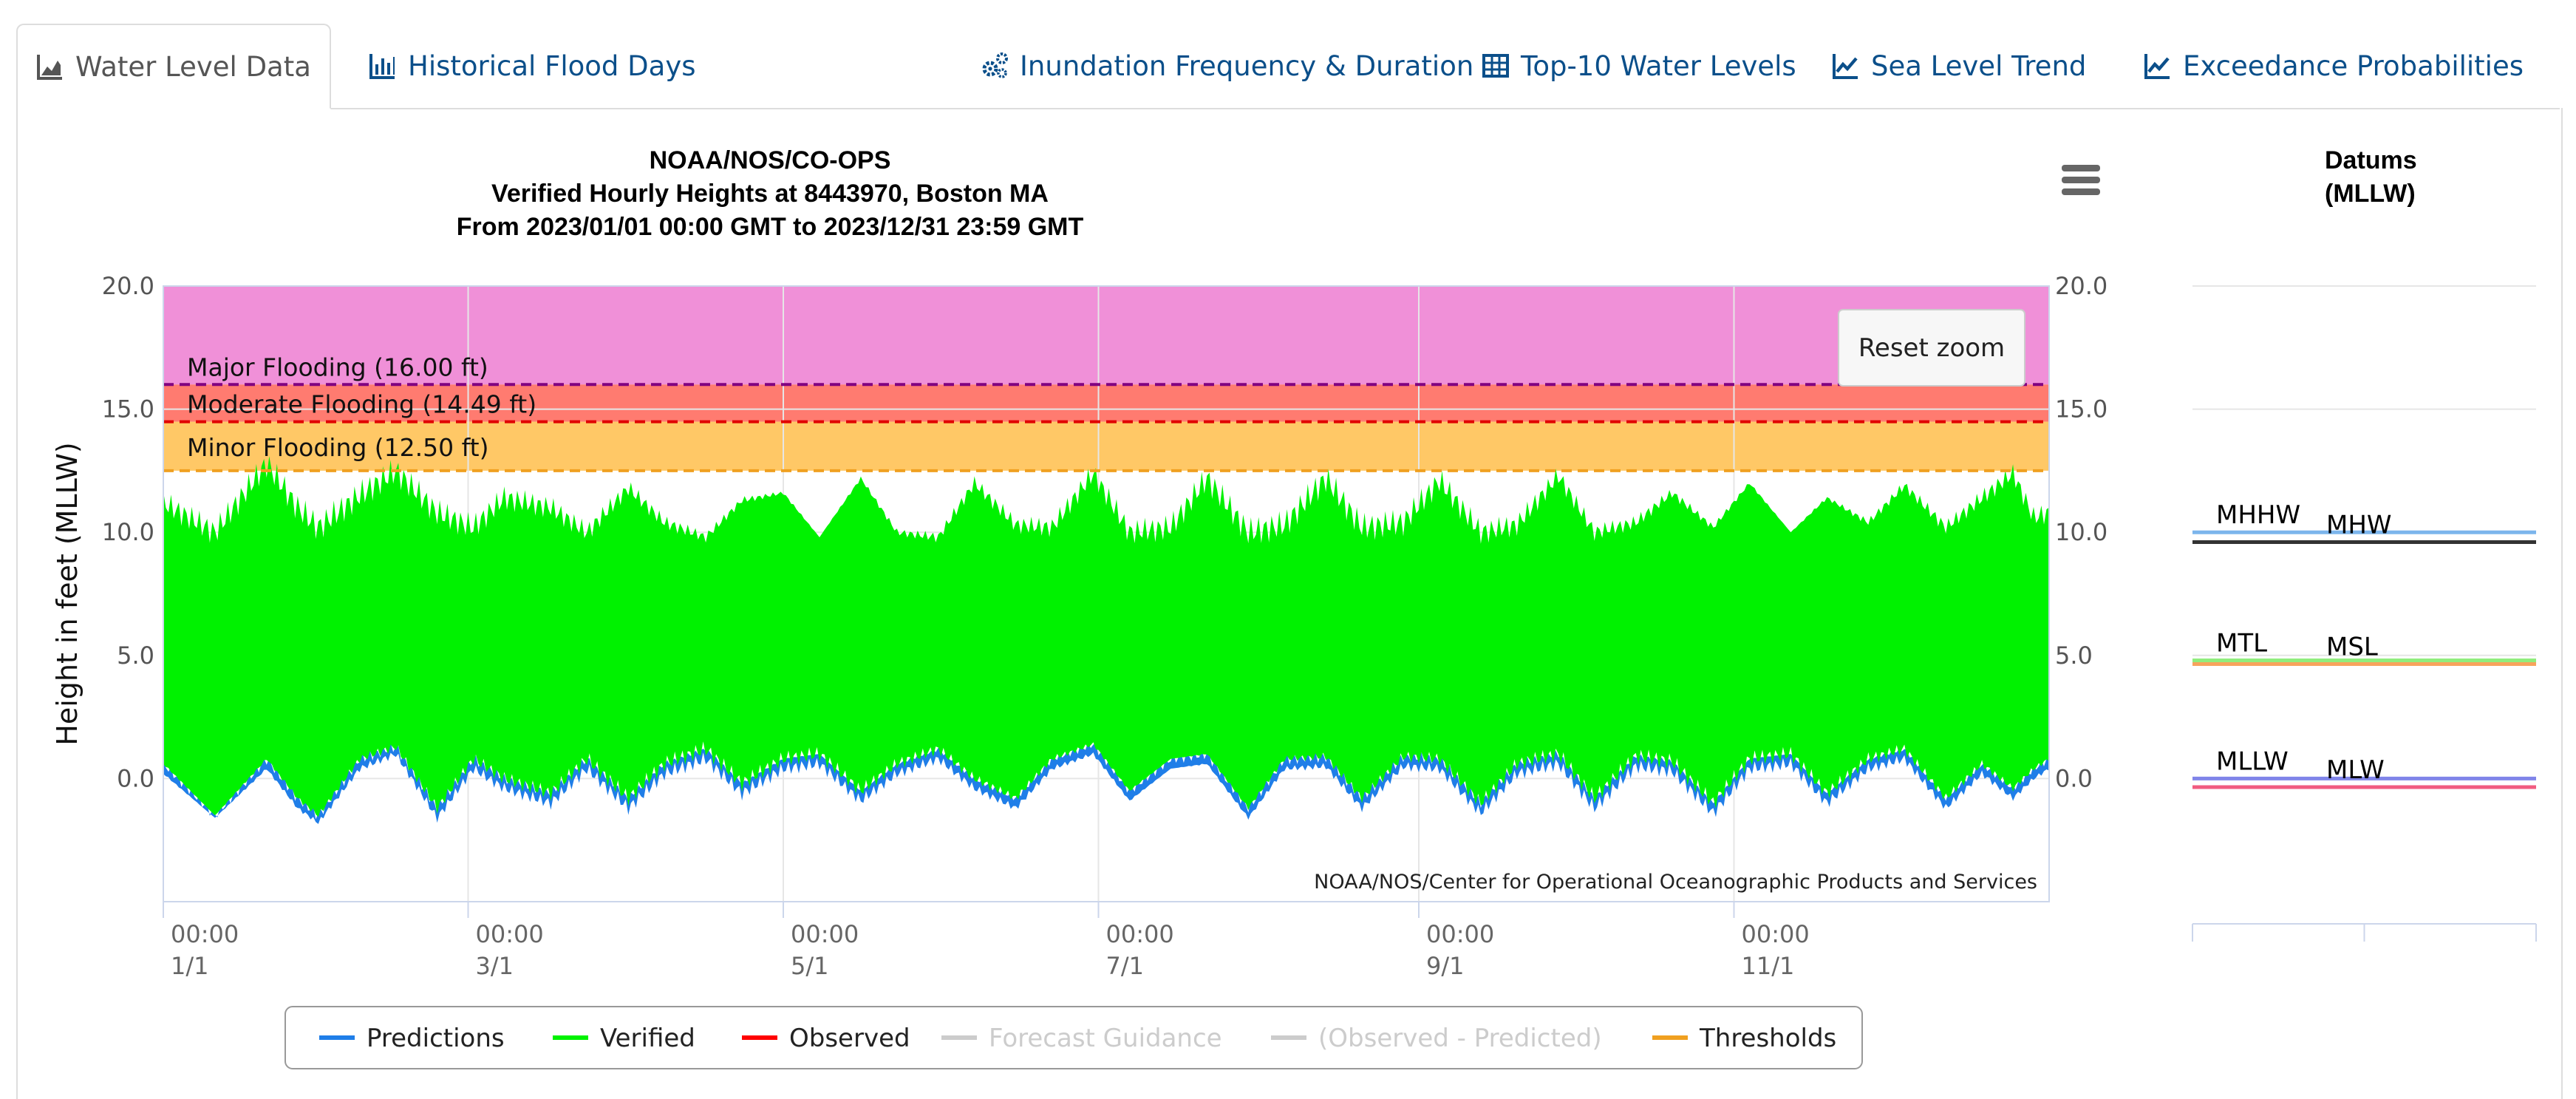 The width and height of the screenshot is (2576, 1099). I want to click on y-tick-label-right: 20.0, so click(2081, 286).